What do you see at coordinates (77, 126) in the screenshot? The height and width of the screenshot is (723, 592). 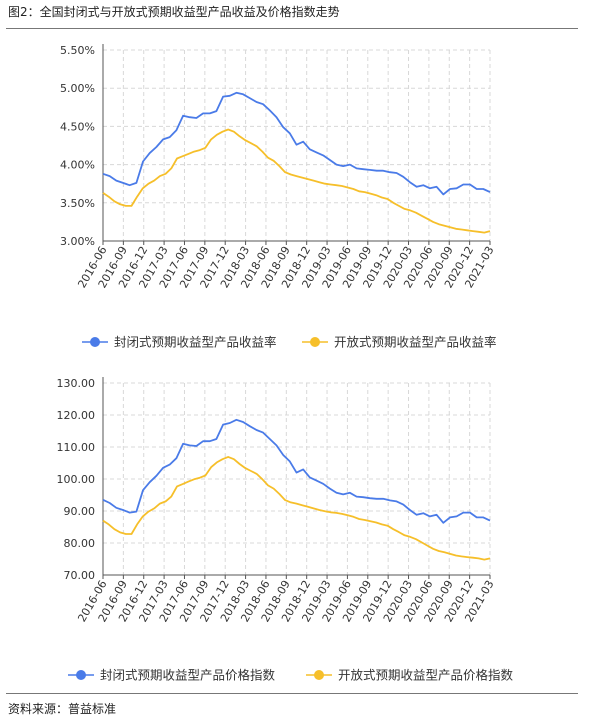 I see `y-tick-label: 4.50%` at bounding box center [77, 126].